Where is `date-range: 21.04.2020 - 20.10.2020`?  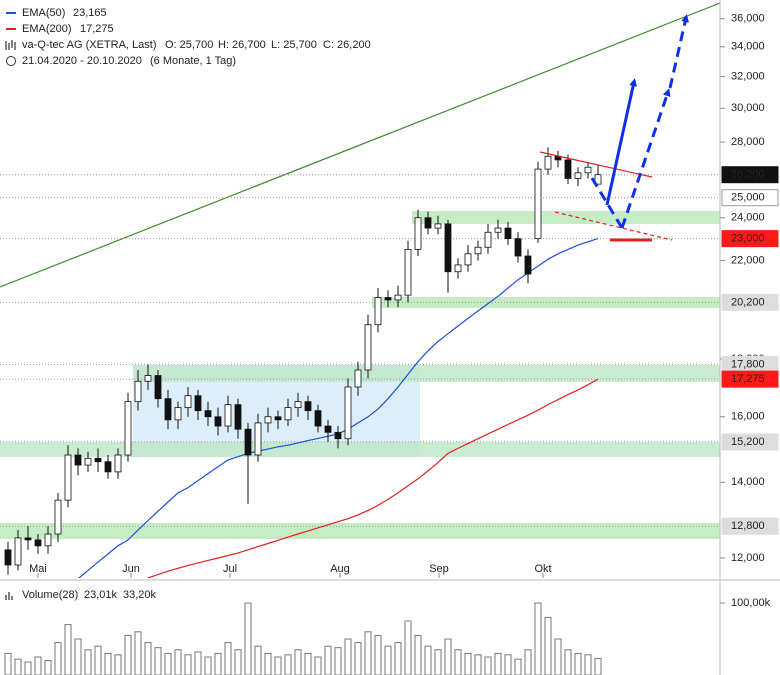
date-range: 21.04.2020 - 20.10.2020 is located at coordinates (82, 61).